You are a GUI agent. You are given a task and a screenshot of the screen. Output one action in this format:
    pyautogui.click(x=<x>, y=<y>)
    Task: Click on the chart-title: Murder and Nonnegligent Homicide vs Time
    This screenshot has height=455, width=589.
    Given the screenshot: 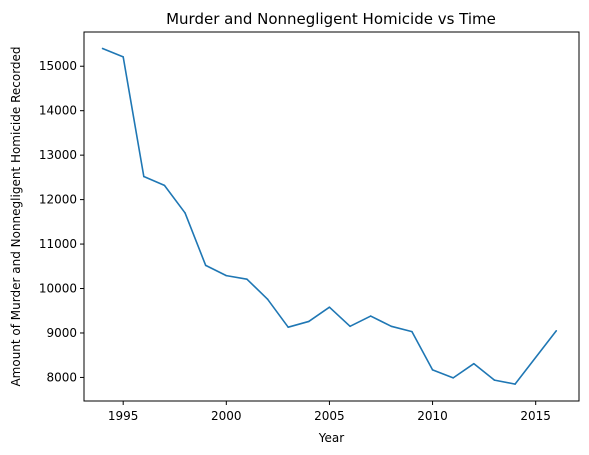 What is the action you would take?
    pyautogui.click(x=331, y=19)
    